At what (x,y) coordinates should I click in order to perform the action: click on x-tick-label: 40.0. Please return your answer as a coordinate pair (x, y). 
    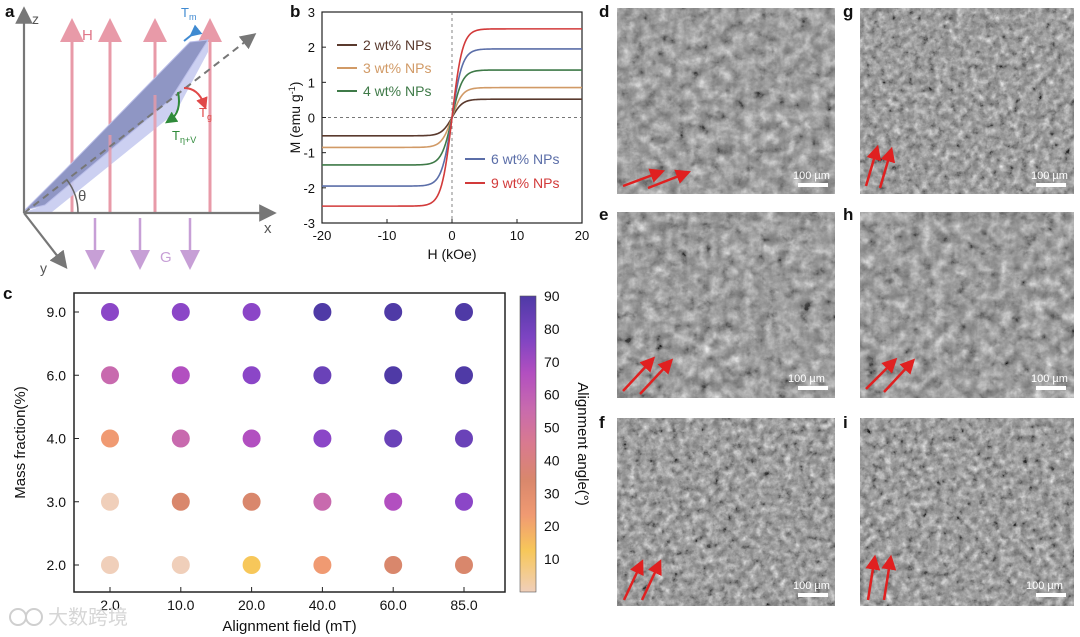
    Looking at the image, I should click on (322, 605).